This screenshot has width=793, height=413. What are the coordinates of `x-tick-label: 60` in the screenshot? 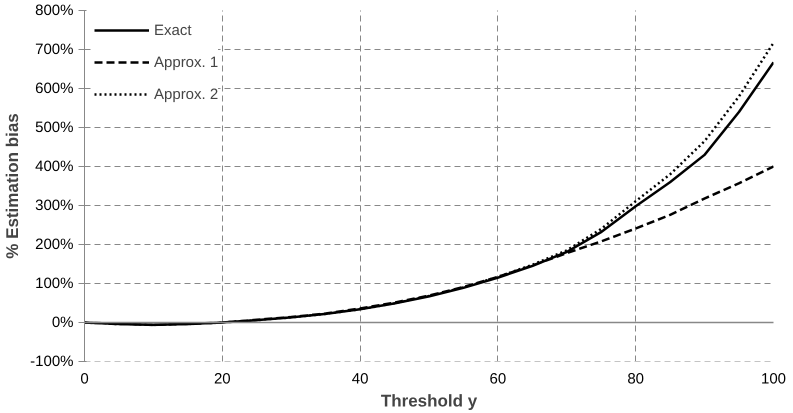 It's located at (498, 379).